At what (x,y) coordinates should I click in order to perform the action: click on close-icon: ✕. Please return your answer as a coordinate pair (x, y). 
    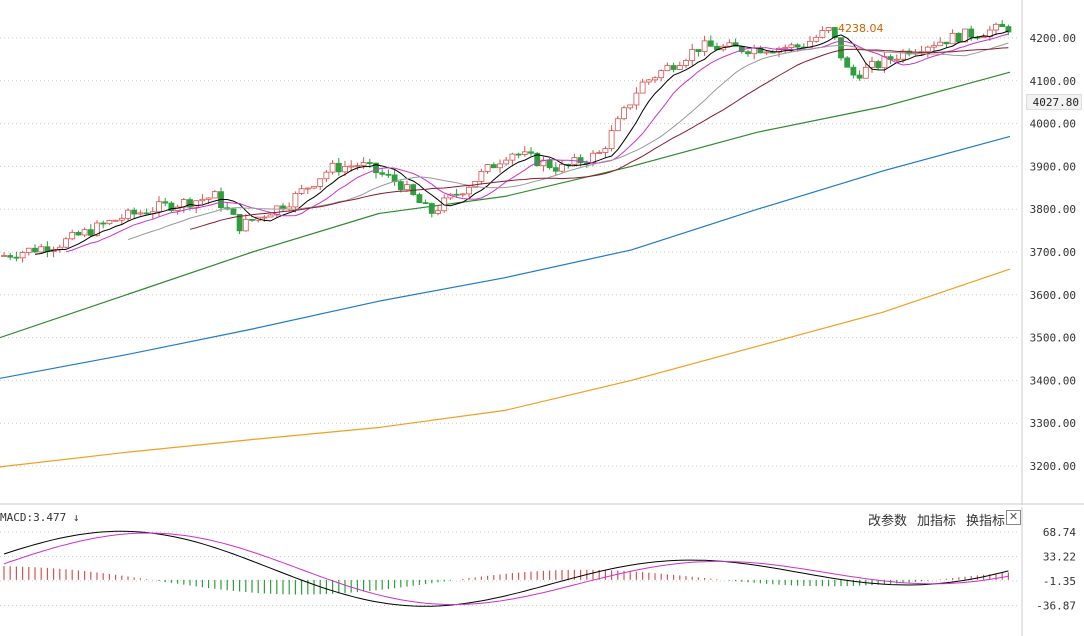
    Looking at the image, I should click on (1013, 517).